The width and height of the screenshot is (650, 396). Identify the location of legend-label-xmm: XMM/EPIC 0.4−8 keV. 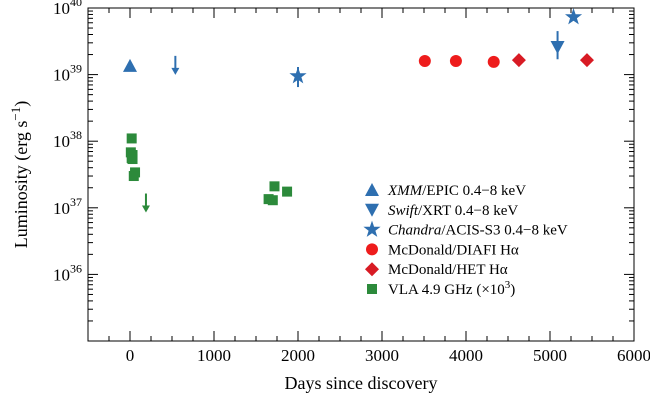
(456, 191).